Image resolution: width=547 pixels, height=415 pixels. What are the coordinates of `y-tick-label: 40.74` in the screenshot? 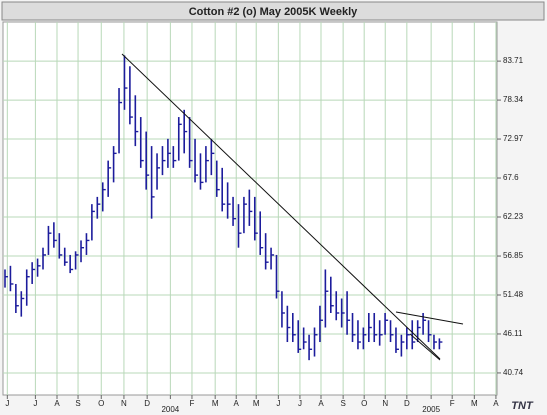 It's located at (513, 372).